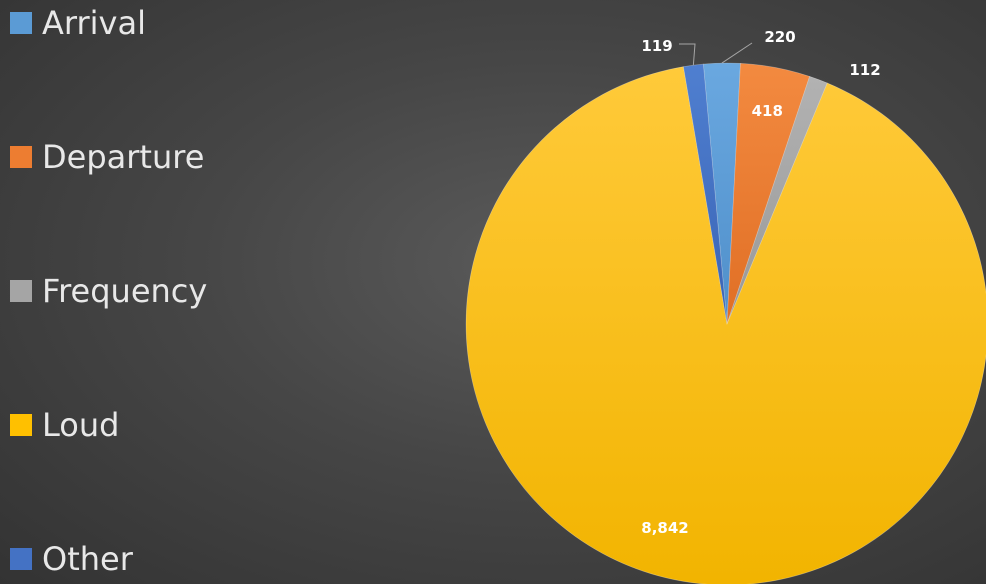  Describe the element at coordinates (767, 111) in the screenshot. I see `data-label-departure: 418` at that location.